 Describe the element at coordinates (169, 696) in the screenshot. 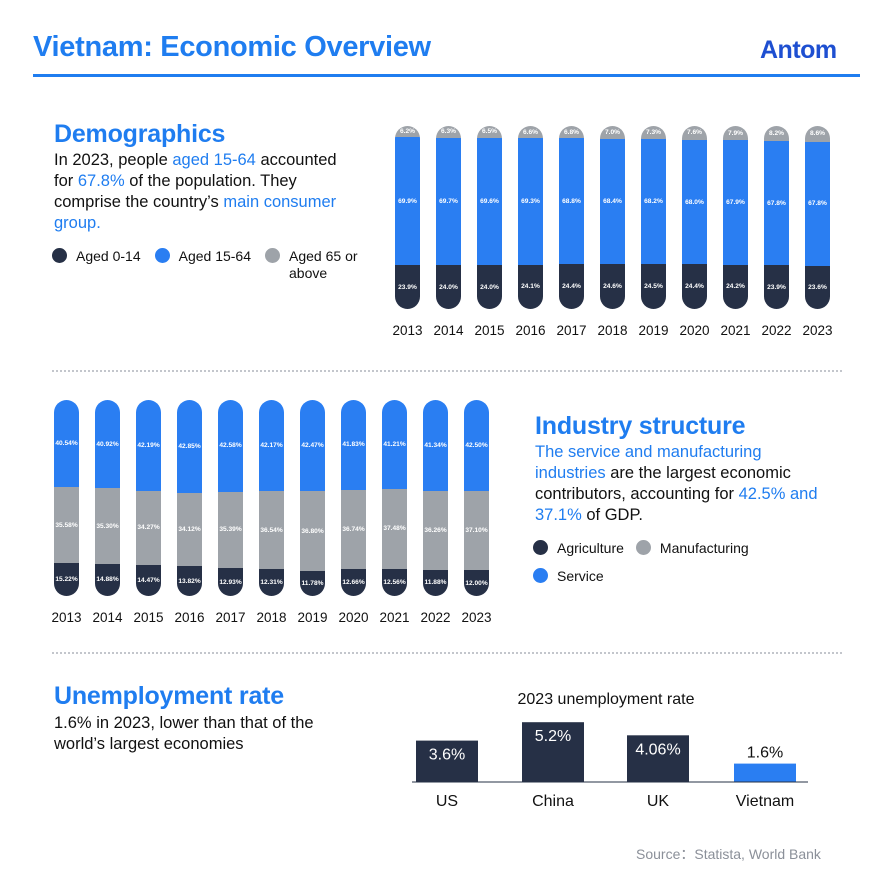

I see `unemployment-heading: Unemployment rate` at that location.